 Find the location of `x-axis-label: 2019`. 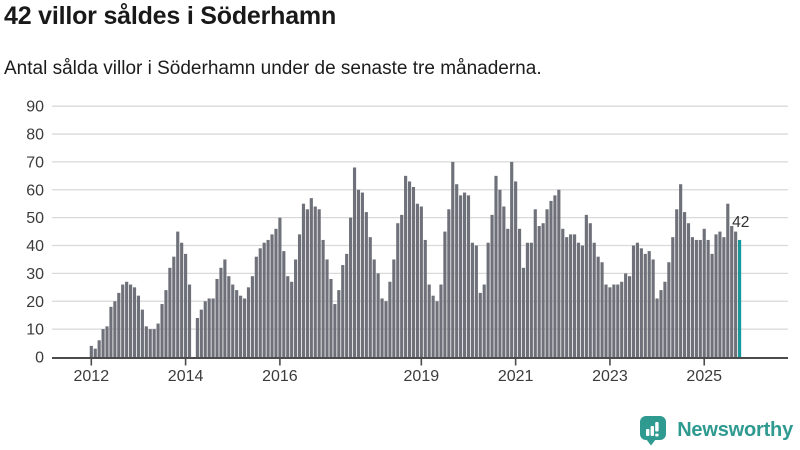

x-axis-label: 2019 is located at coordinates (422, 376).